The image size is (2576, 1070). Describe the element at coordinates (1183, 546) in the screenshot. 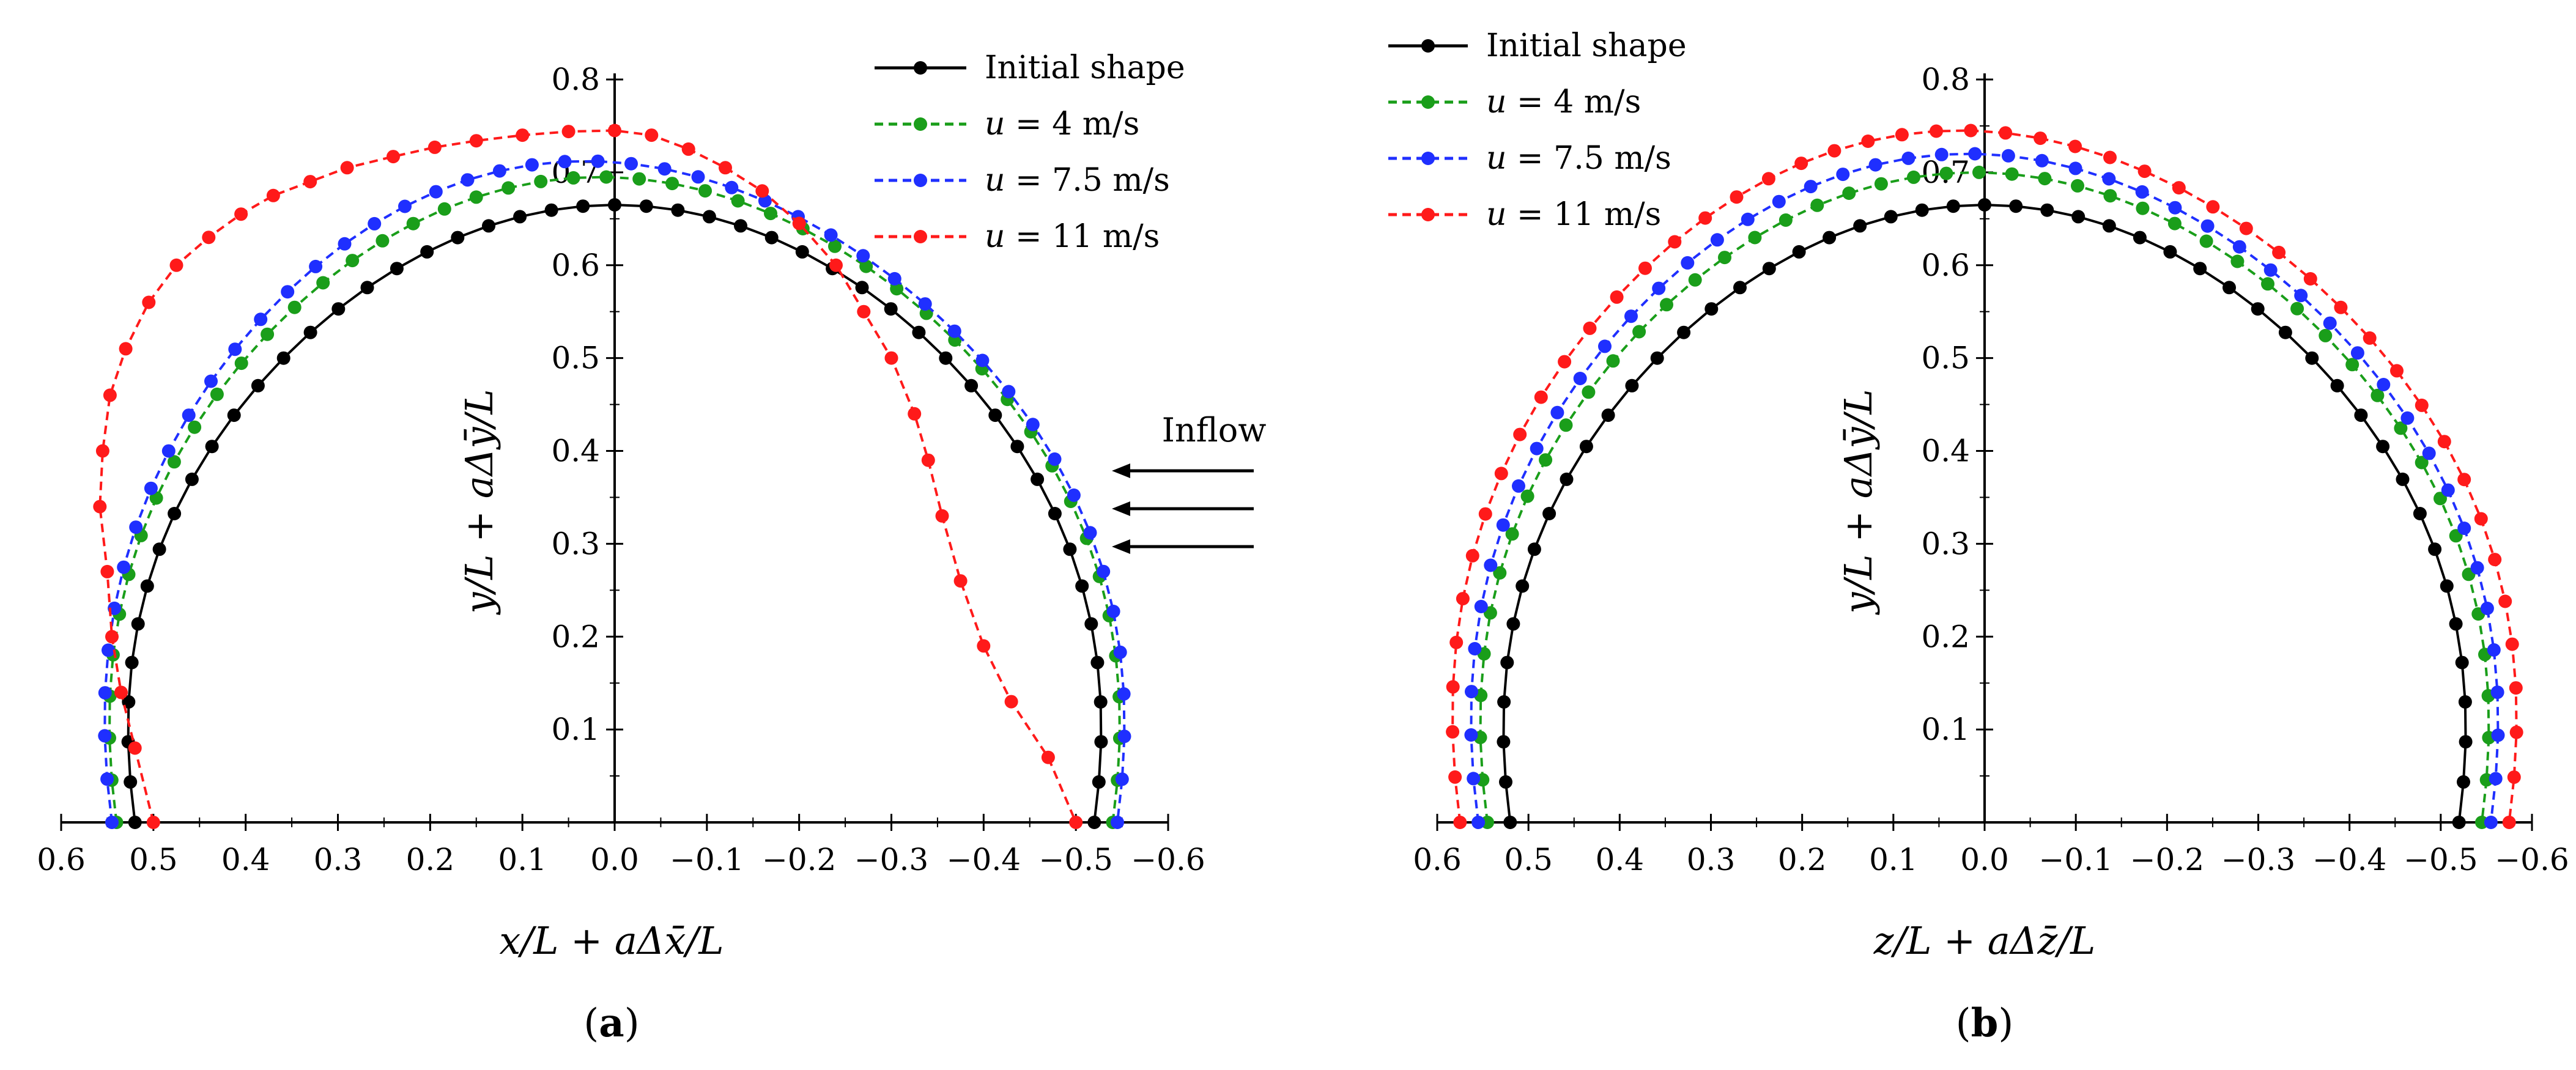

I see `inflow-arrow-icon` at that location.